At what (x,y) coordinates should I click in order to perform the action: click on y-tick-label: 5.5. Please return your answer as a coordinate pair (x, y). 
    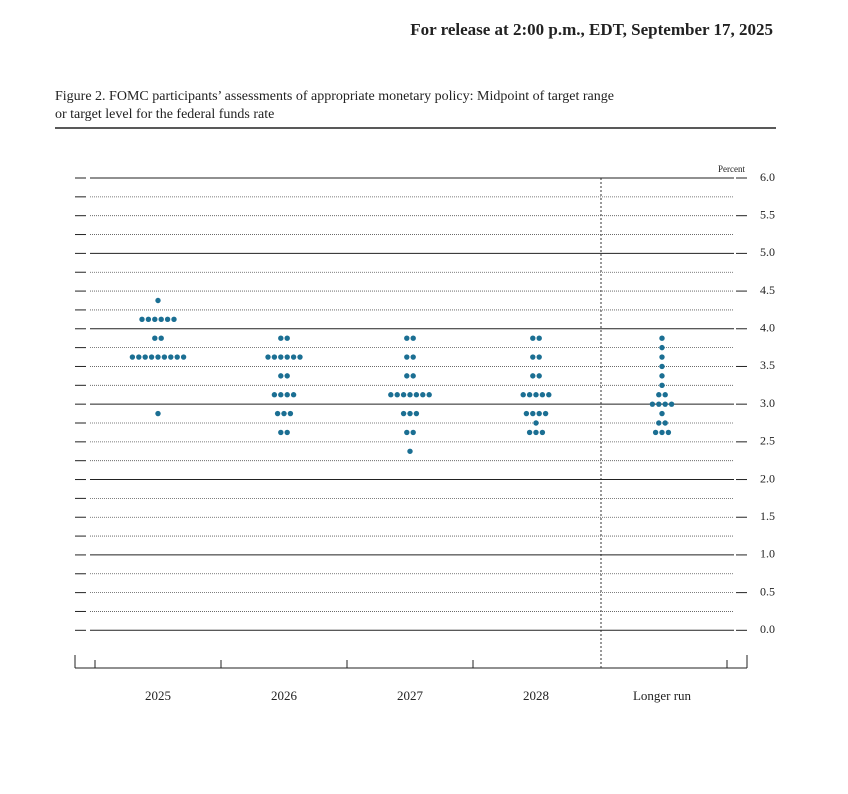
    Looking at the image, I should click on (767, 214).